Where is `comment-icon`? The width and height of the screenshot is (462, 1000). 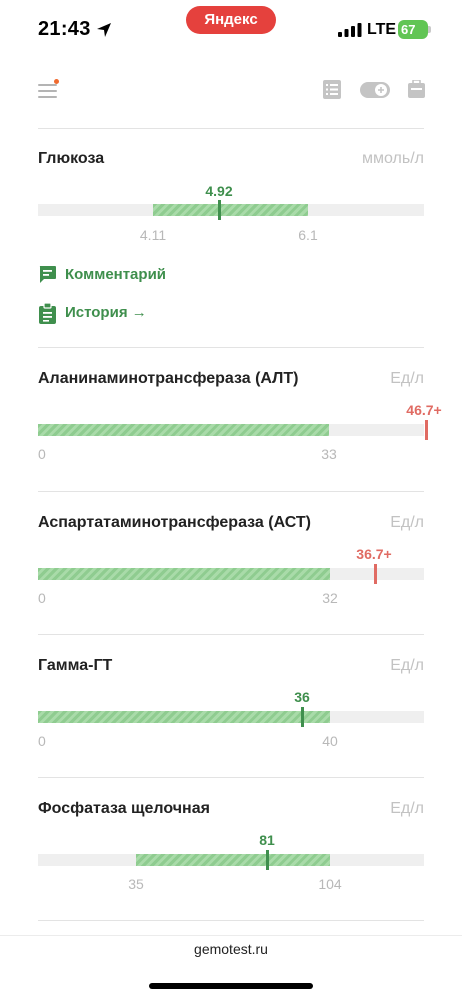 comment-icon is located at coordinates (47, 274).